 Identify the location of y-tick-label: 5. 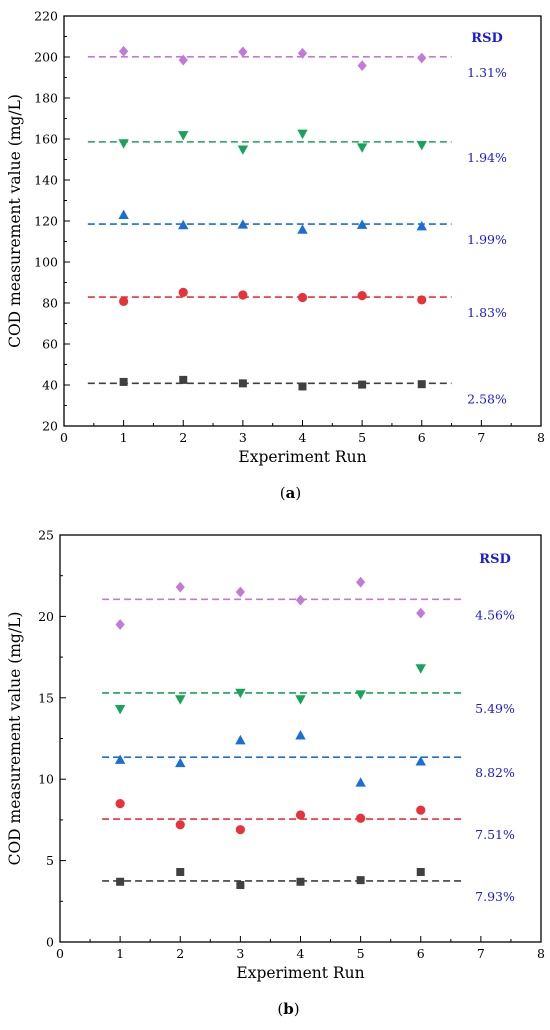
(50, 860).